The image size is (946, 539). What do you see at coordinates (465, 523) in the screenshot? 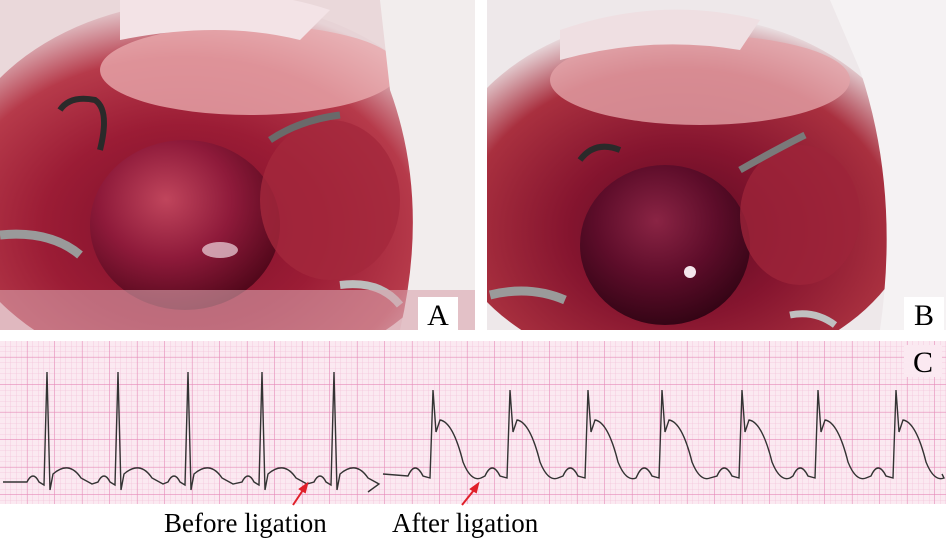
I see `annotation: After ligation` at bounding box center [465, 523].